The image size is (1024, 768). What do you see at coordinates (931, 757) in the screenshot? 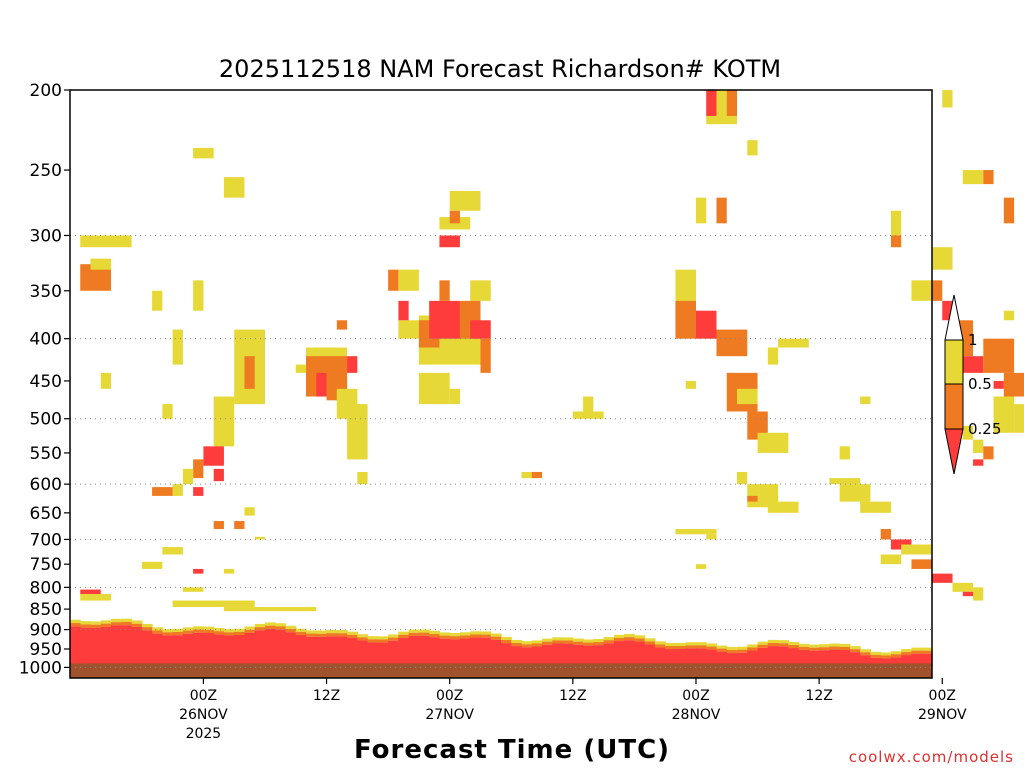
I see `credit-text: coolwx.com/models` at bounding box center [931, 757].